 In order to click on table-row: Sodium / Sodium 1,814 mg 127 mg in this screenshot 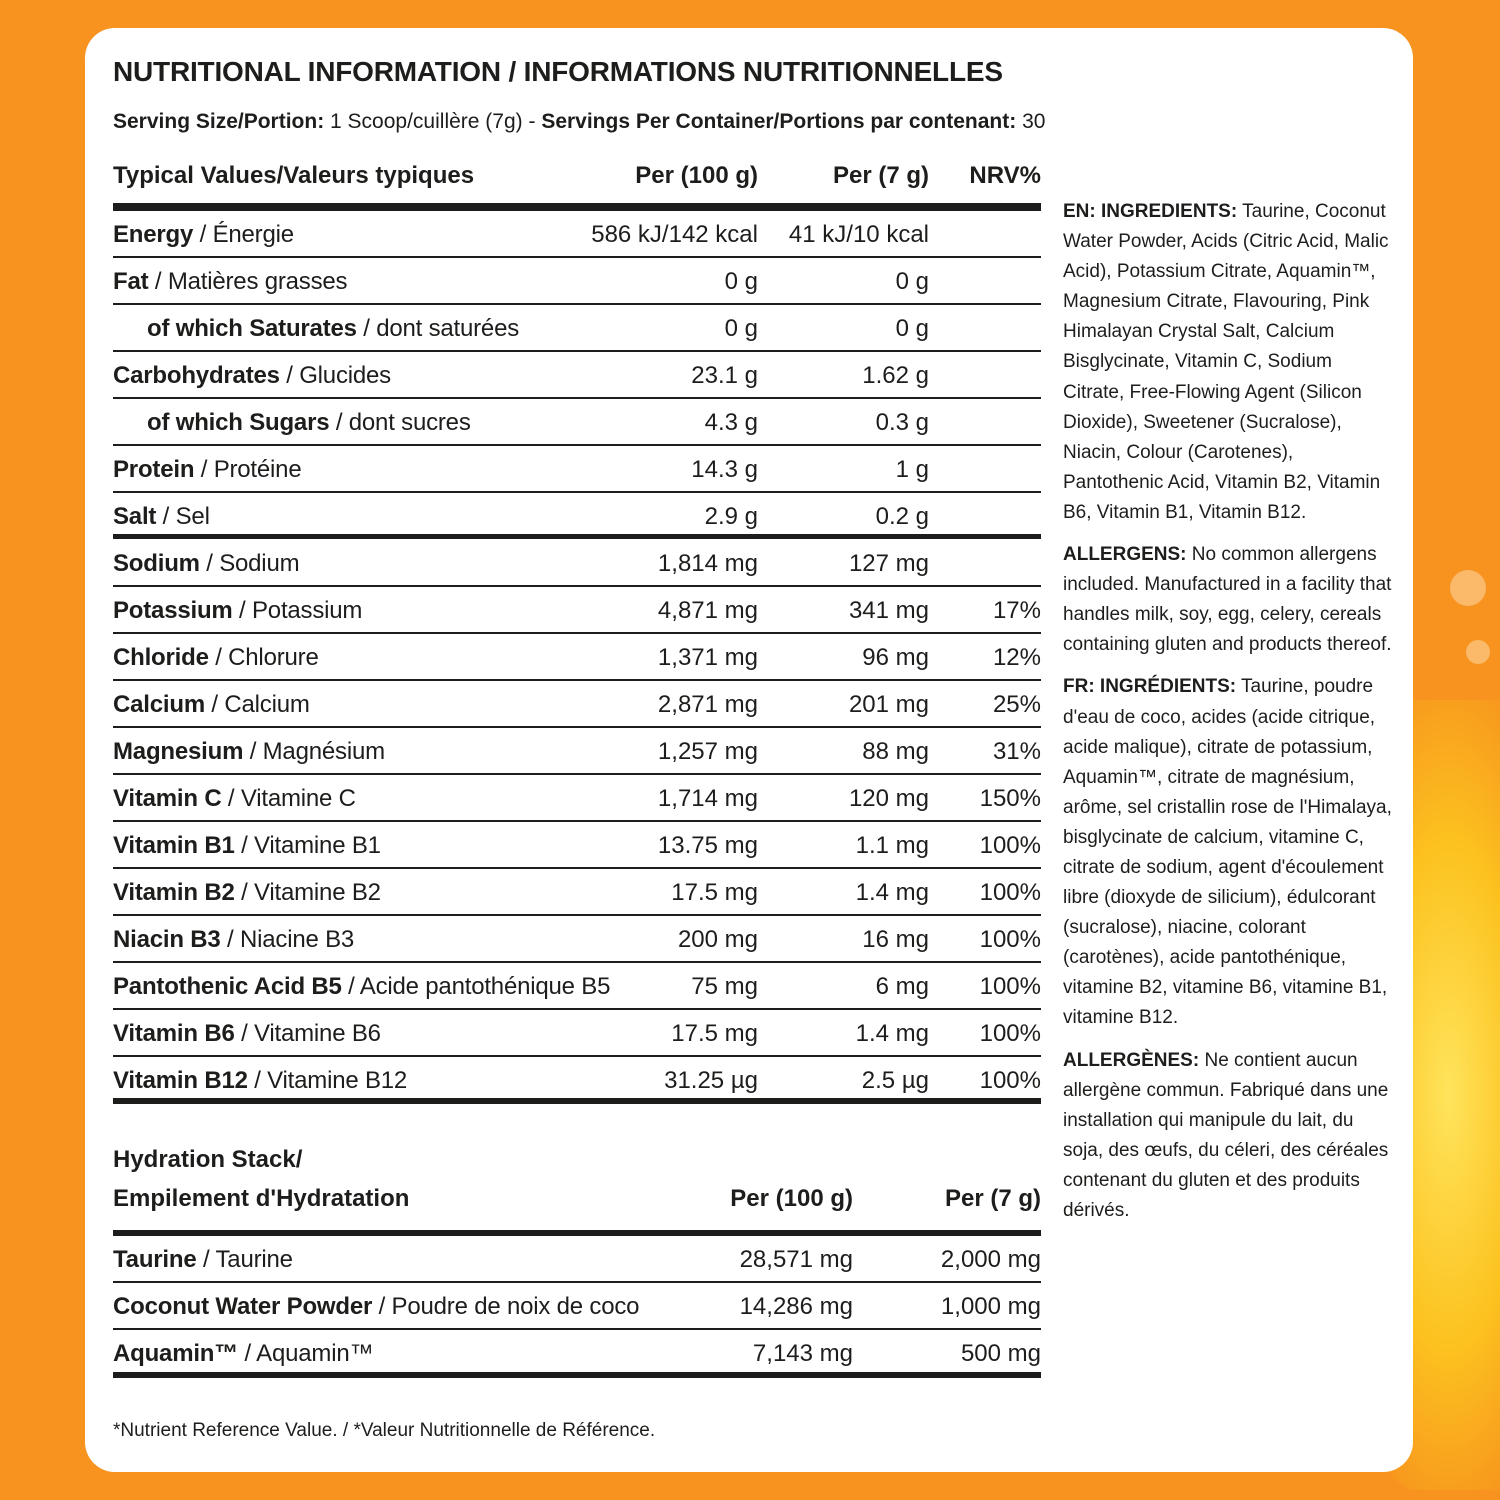, I will do `click(577, 563)`.